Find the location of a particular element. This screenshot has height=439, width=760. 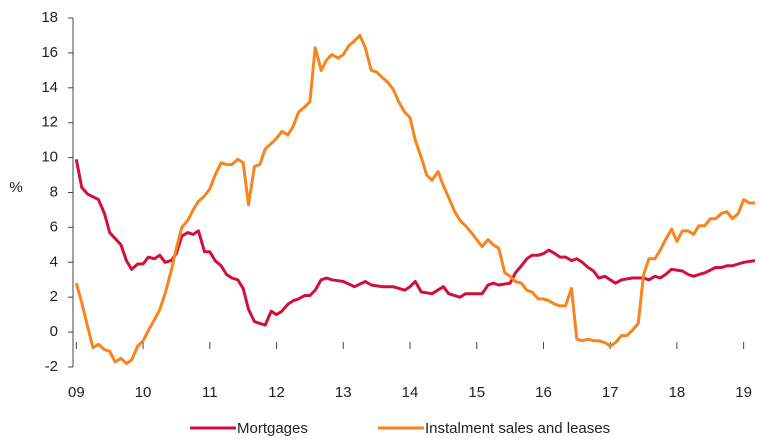

y-axis-label: % is located at coordinates (15, 187).